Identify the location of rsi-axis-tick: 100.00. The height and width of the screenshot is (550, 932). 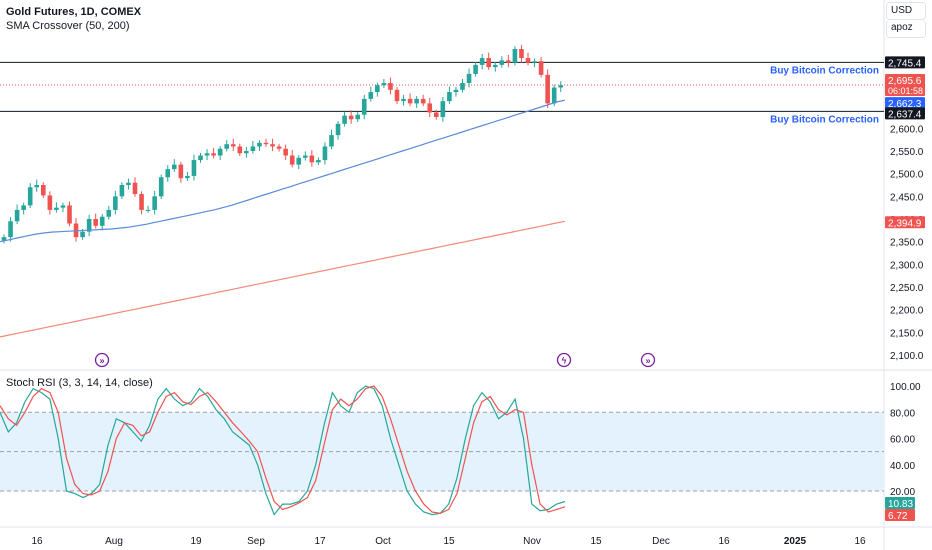
(905, 387).